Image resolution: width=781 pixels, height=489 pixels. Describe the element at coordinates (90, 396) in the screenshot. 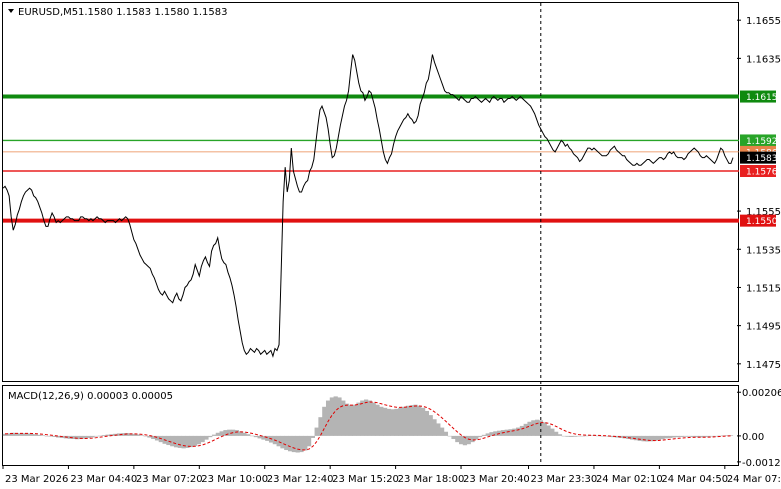

I see `macd-title: MACD(12,26,9) 0.00003 0.00005` at that location.